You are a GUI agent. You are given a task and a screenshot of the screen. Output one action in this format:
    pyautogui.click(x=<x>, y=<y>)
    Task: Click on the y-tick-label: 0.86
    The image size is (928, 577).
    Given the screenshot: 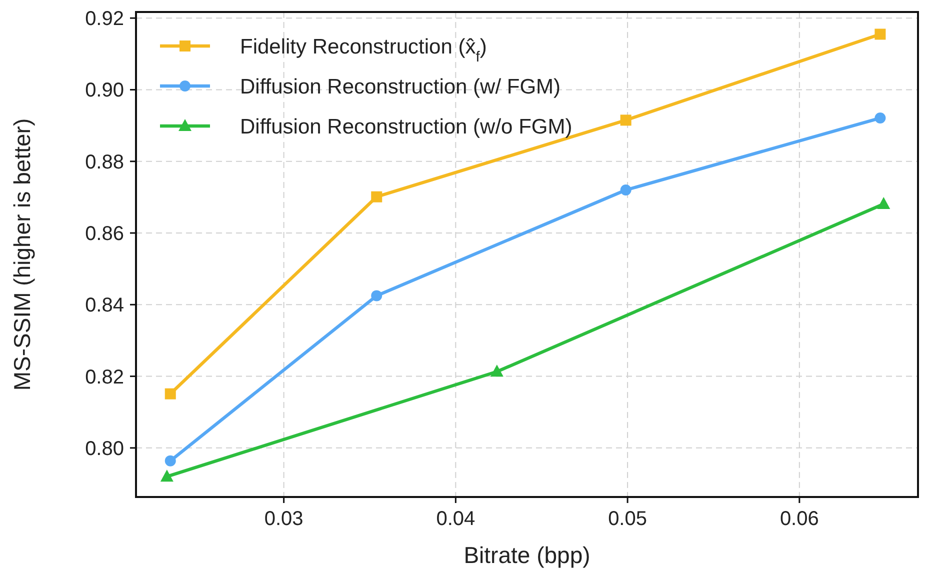 What is the action you would take?
    pyautogui.click(x=104, y=234)
    